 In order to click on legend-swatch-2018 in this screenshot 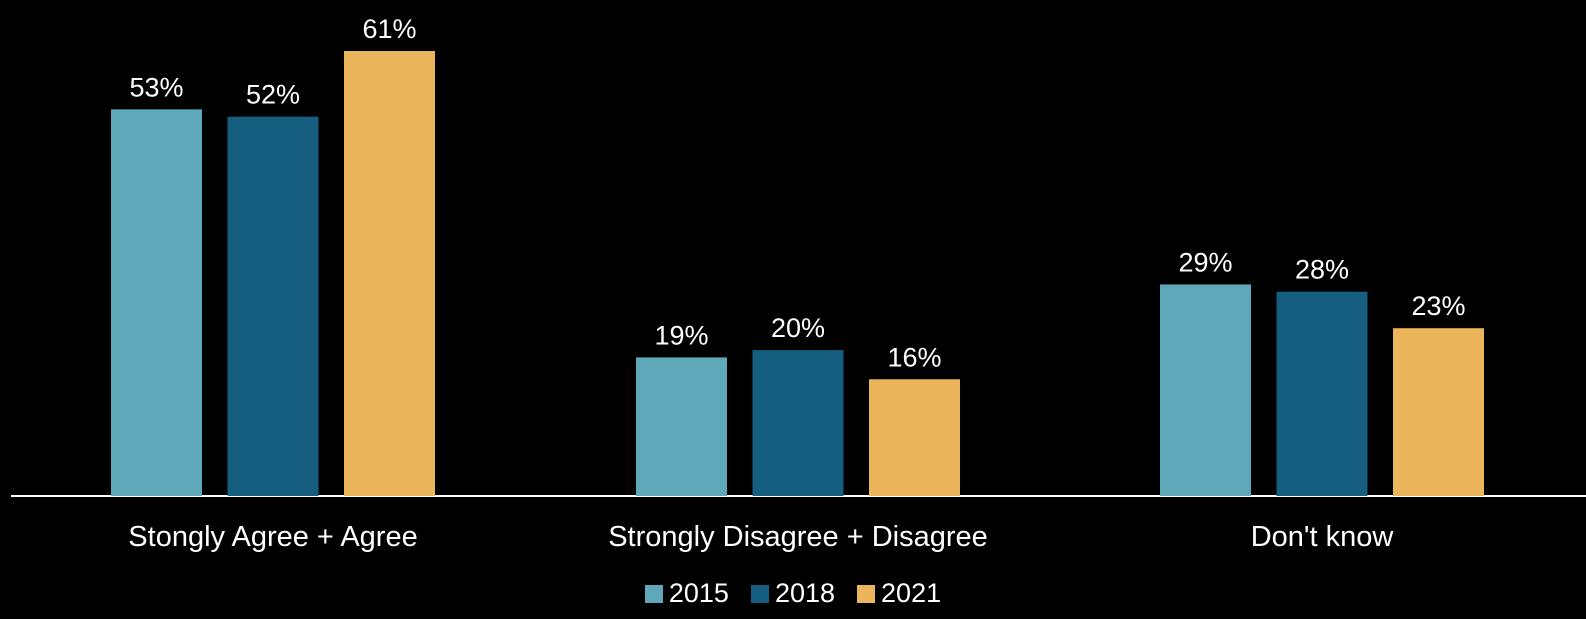, I will do `click(759, 593)`.